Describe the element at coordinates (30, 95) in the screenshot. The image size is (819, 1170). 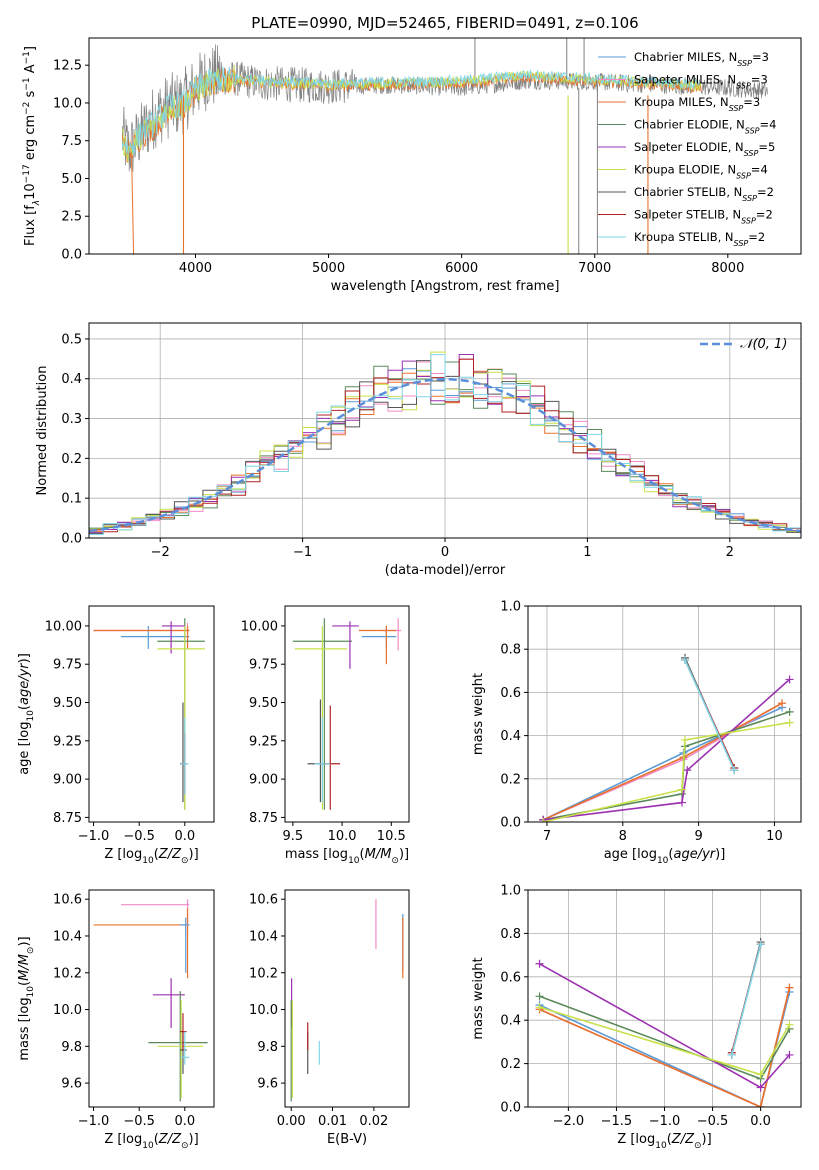
I see `label-part: s` at that location.